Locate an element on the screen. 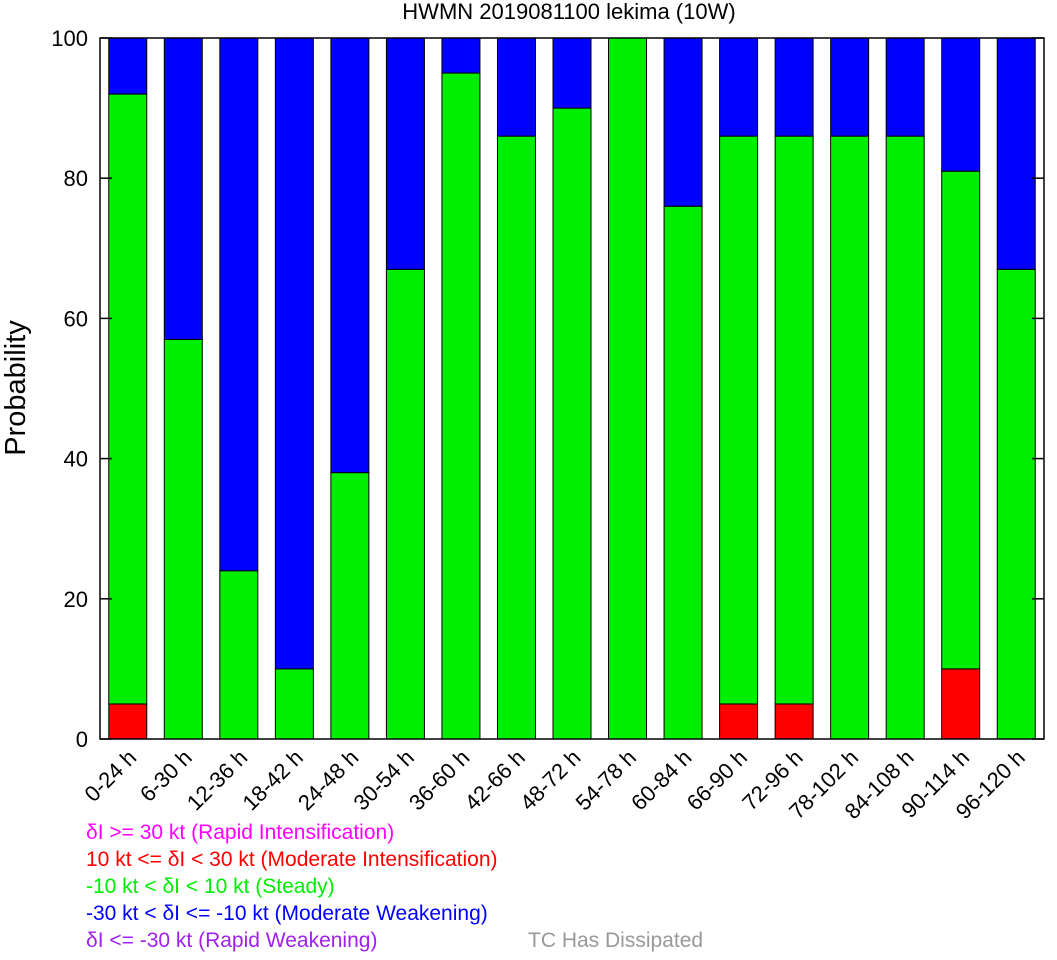 This screenshot has width=1057, height=960. bar-segment-84-108h-s2 is located at coordinates (905, 437).